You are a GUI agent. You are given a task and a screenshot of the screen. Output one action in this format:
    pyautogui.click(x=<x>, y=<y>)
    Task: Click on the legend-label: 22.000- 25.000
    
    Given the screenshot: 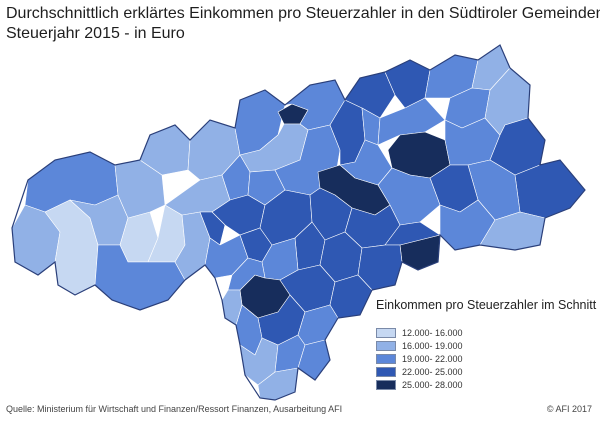 What is the action you would take?
    pyautogui.click(x=432, y=371)
    